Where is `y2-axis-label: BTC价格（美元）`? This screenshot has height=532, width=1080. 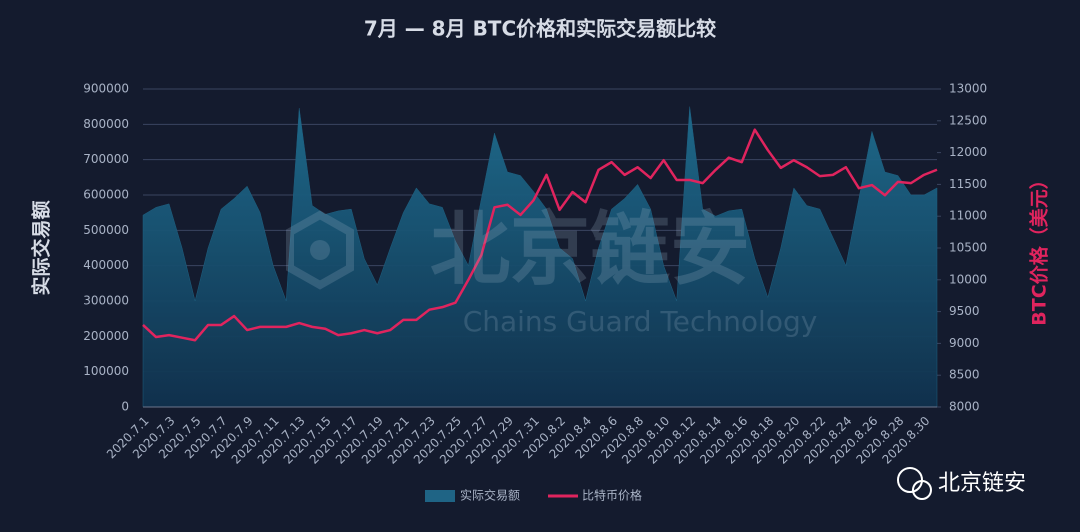 y2-axis-label: BTC价格（美元） is located at coordinates (1039, 247).